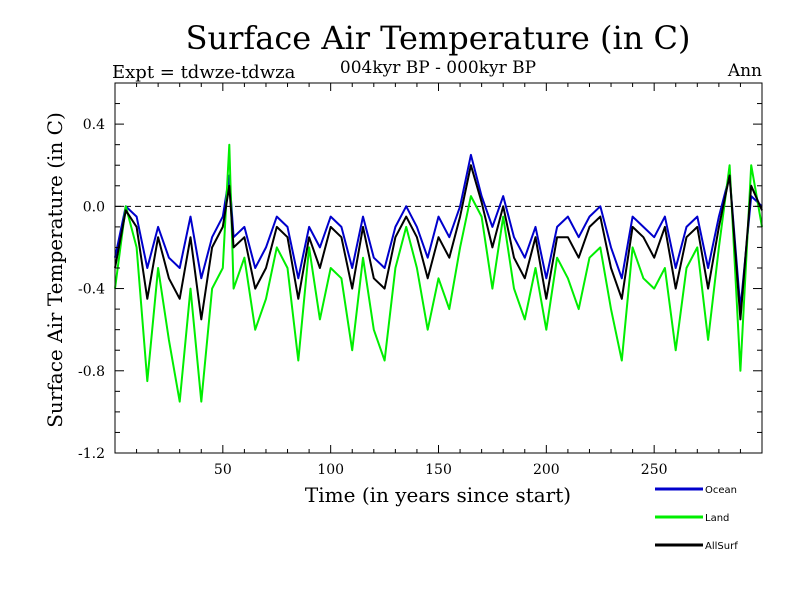 This screenshot has width=800, height=600. What do you see at coordinates (91, 372) in the screenshot?
I see `y-tick-label: -0.8` at bounding box center [91, 372].